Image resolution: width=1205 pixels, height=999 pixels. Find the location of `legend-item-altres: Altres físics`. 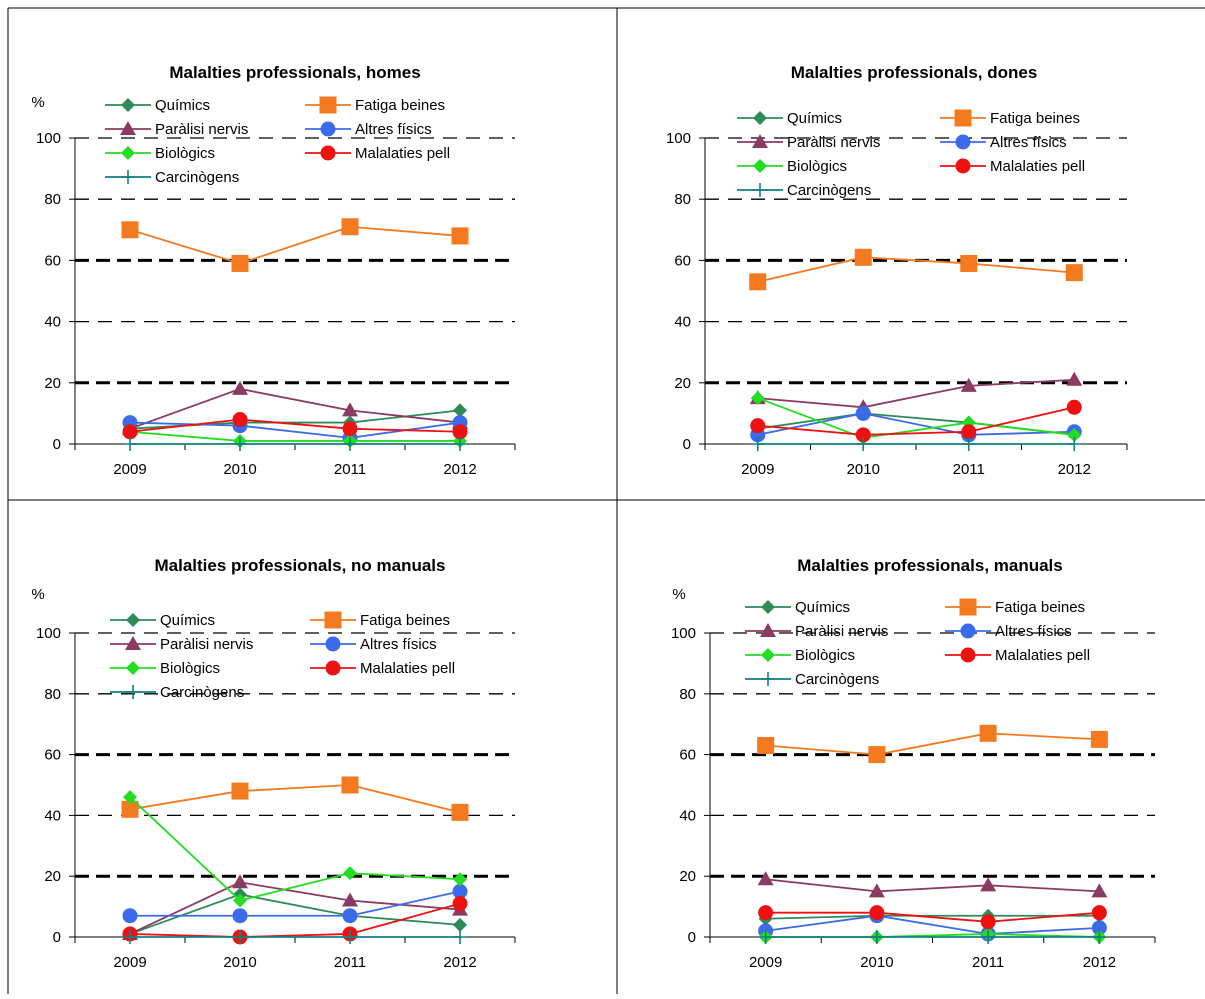

legend-item-altres: Altres físics is located at coordinates (1008, 631).